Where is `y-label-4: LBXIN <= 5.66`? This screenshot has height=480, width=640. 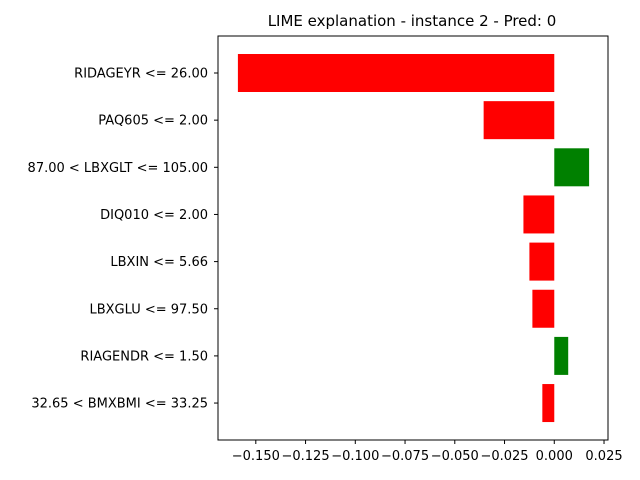
y-label-4: LBXIN <= 5.66 is located at coordinates (159, 262).